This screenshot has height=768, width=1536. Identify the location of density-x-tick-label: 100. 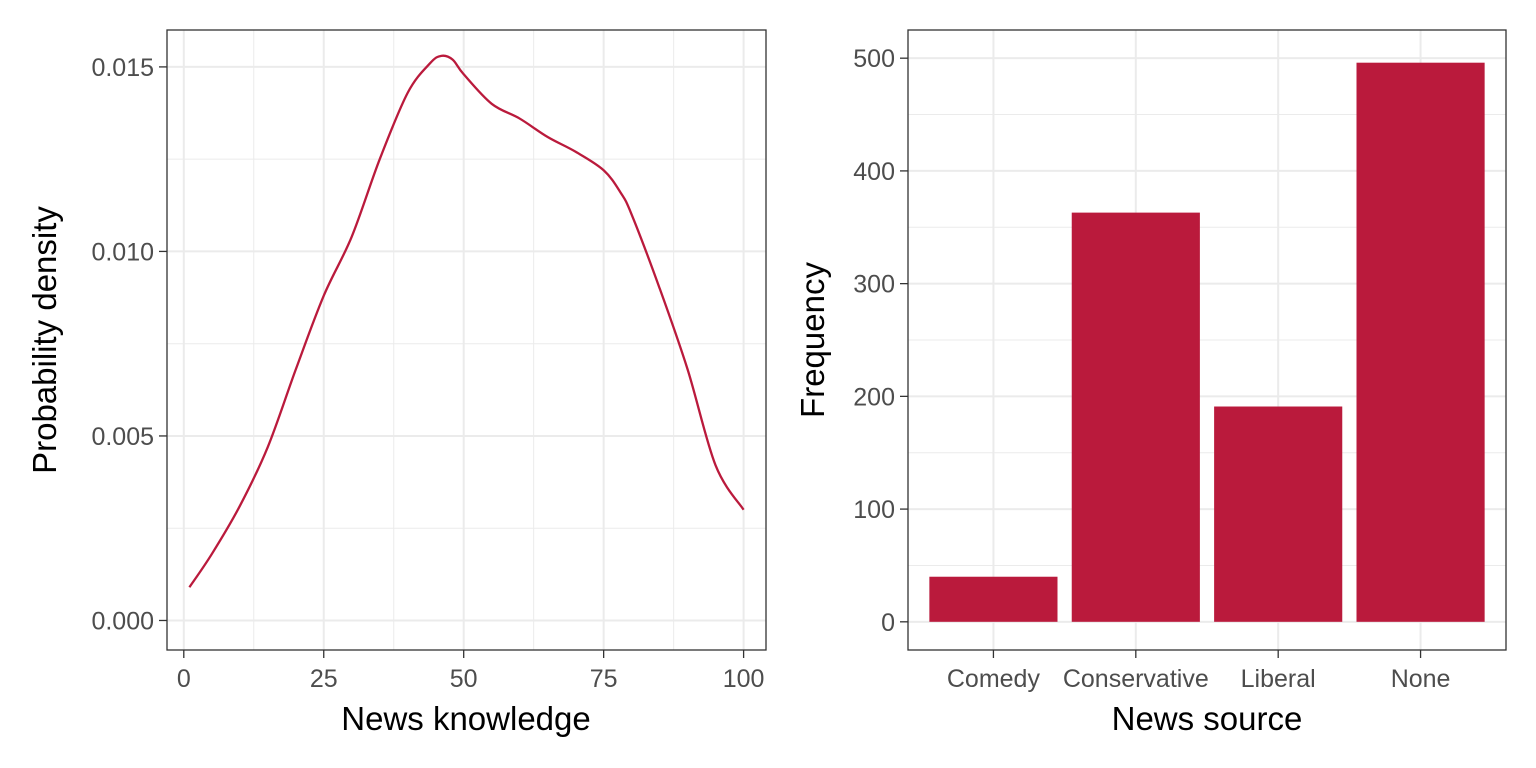
(744, 679).